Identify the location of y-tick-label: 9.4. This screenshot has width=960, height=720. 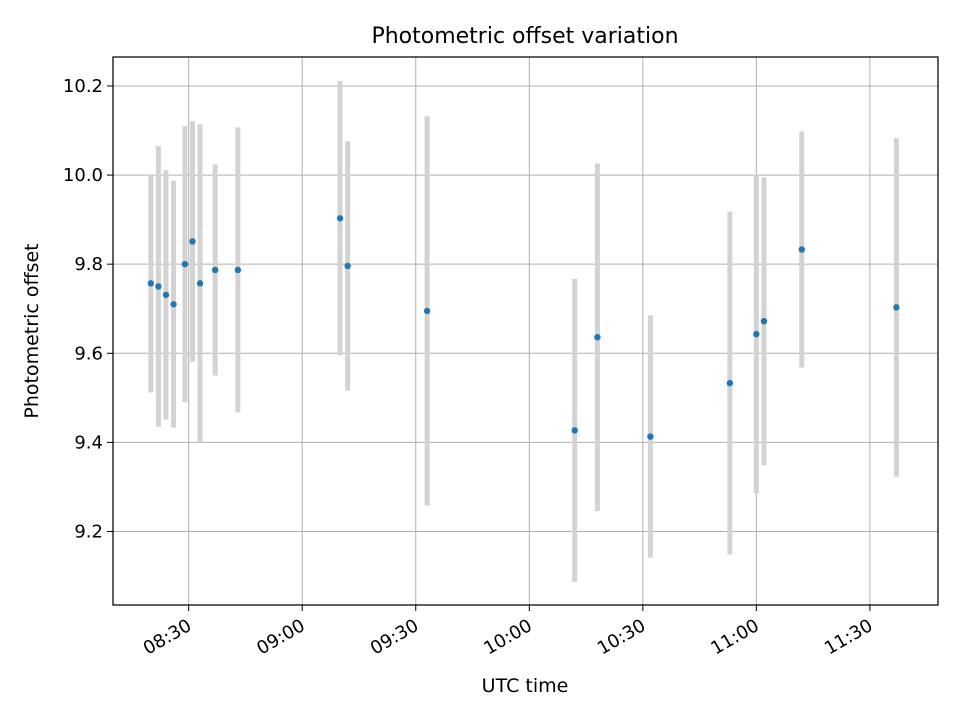
(88, 442).